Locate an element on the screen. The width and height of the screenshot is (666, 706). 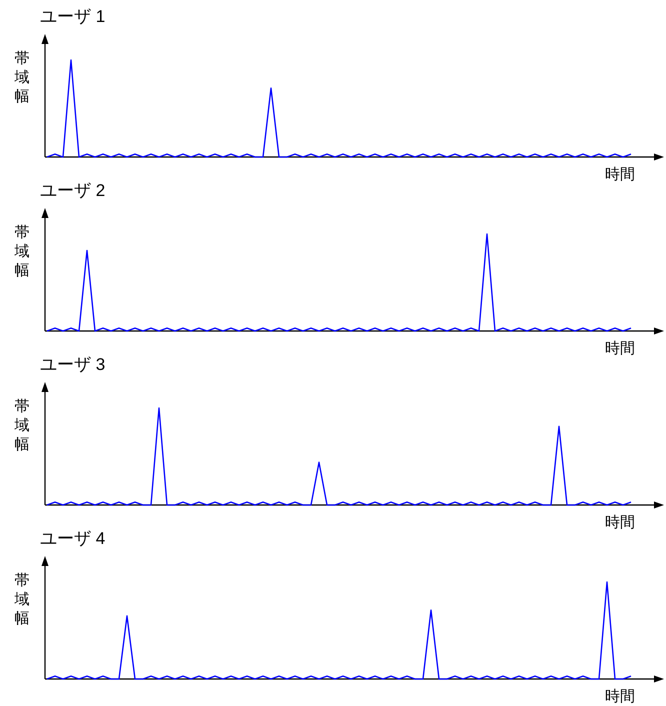
chart-title: ユーザ 2 is located at coordinates (73, 190).